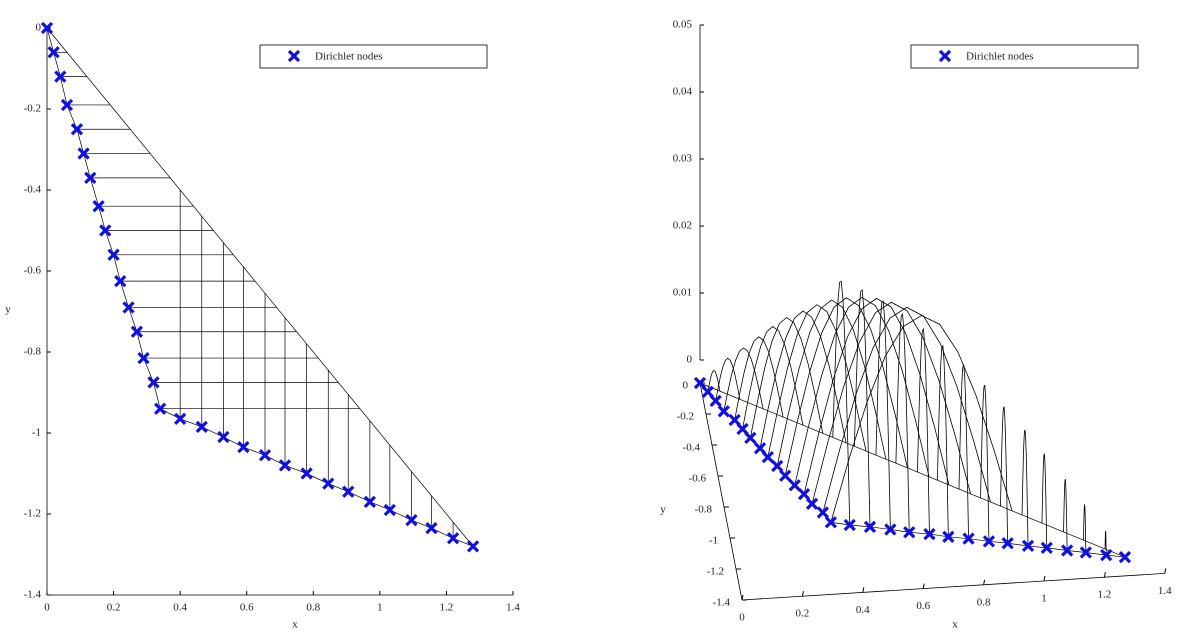 The height and width of the screenshot is (644, 1196). Describe the element at coordinates (683, 159) in the screenshot. I see `z-tick-label: 0.03` at that location.